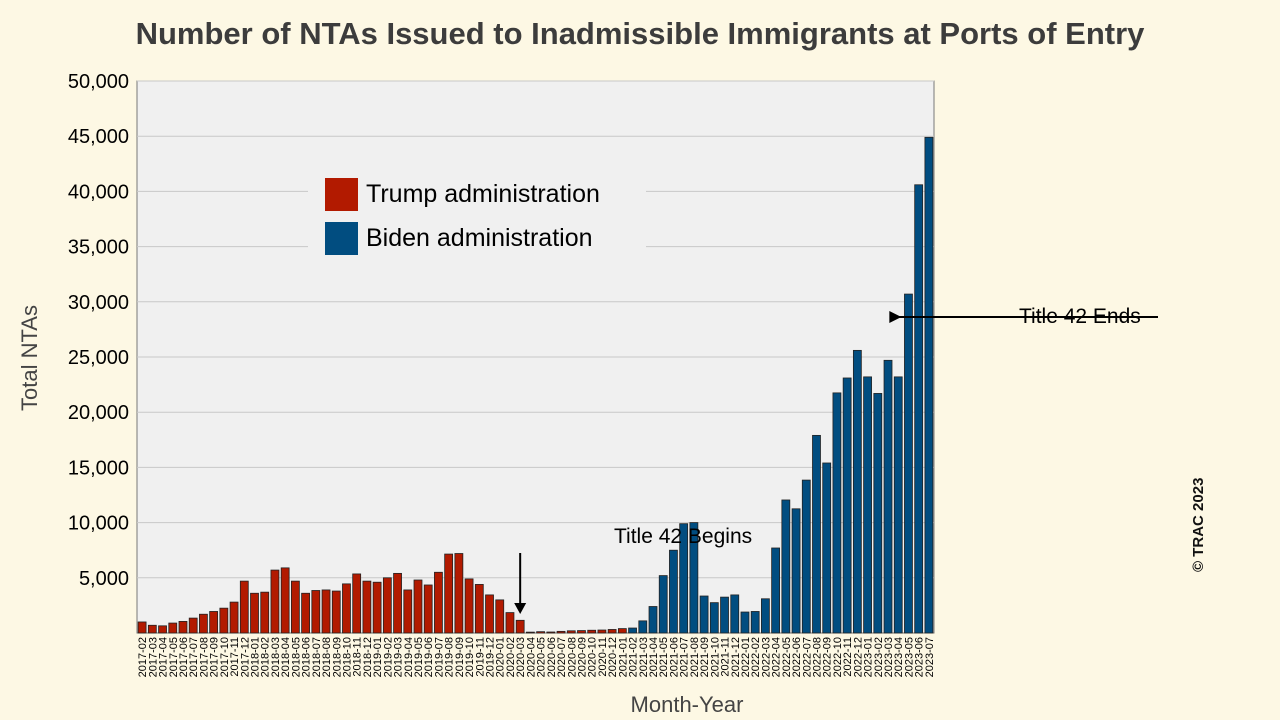 The height and width of the screenshot is (720, 1280). Describe the element at coordinates (388, 657) in the screenshot. I see `x-tick-label: 2019-02` at that location.